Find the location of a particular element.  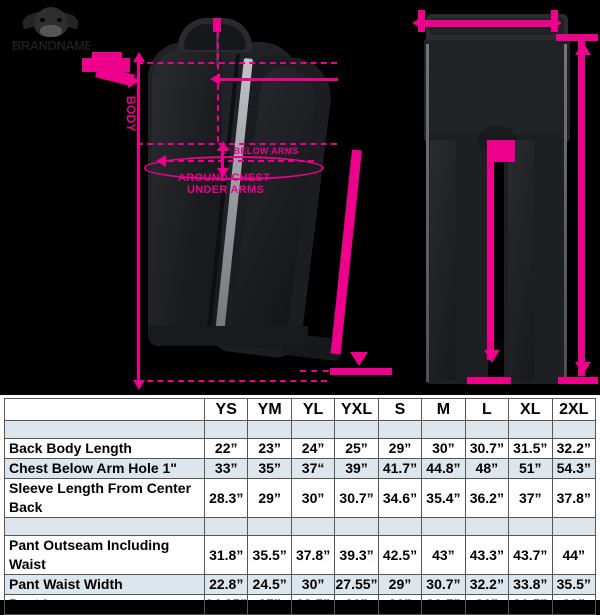

row-label: Sleeve Length From Center Back is located at coordinates (104, 498).